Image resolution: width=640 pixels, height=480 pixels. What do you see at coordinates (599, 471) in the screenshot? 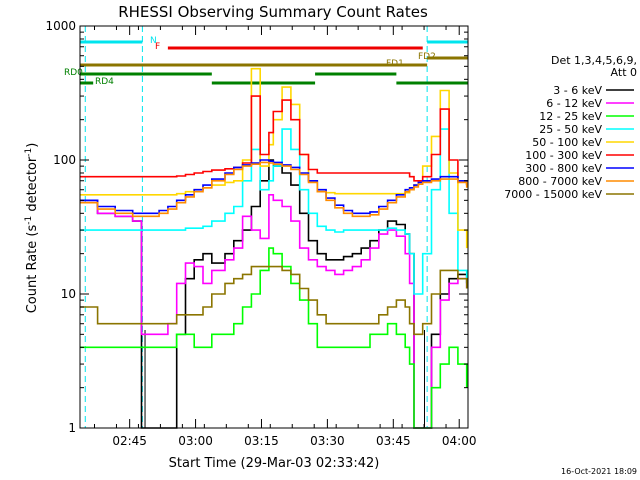
I see `footer-date: 16-Oct-2021 18:09` at bounding box center [599, 471].